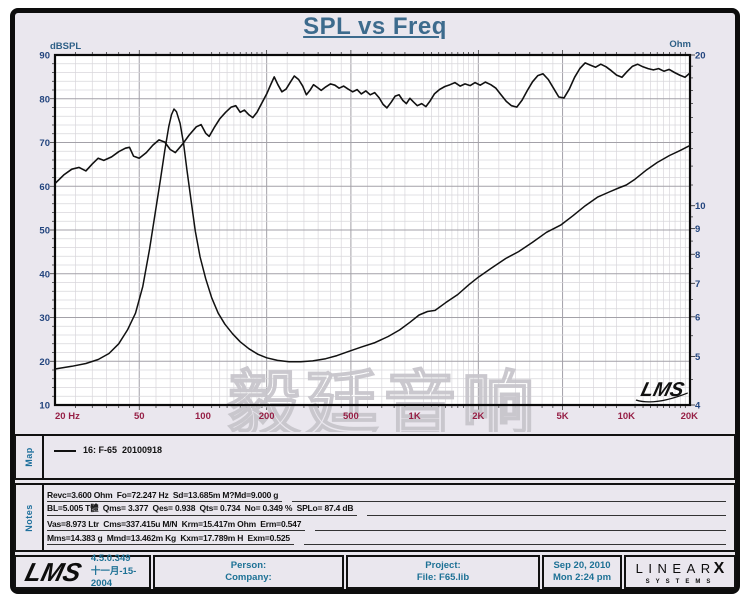  I want to click on footer-version-cell: LMS 4.5.0.349 十一月-15-2004, so click(82, 571).